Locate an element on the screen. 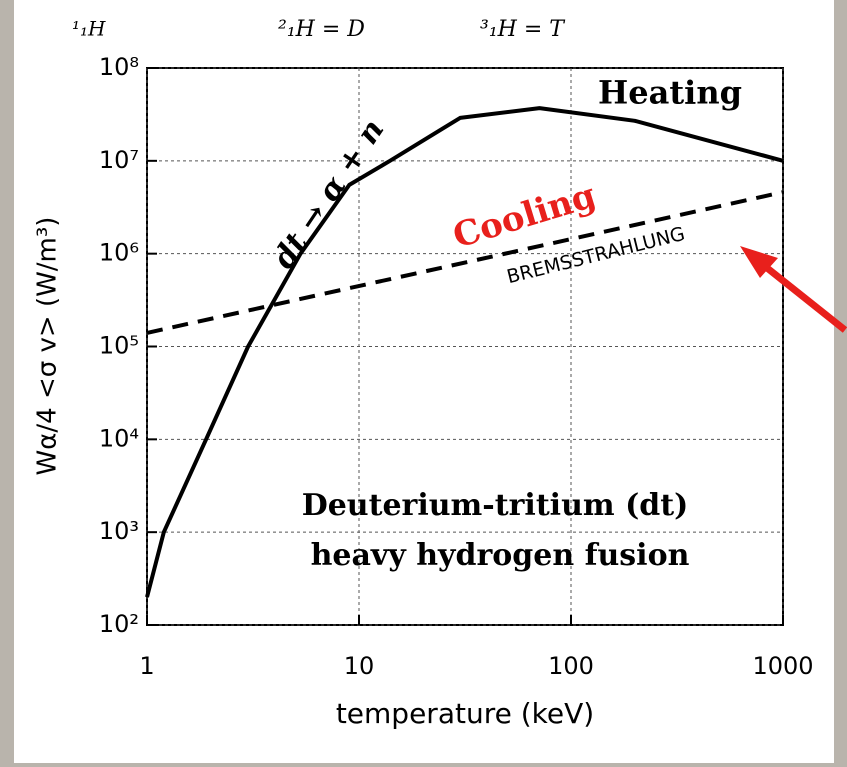 This screenshot has width=847, height=767. arrow-head is located at coordinates (759, 262).